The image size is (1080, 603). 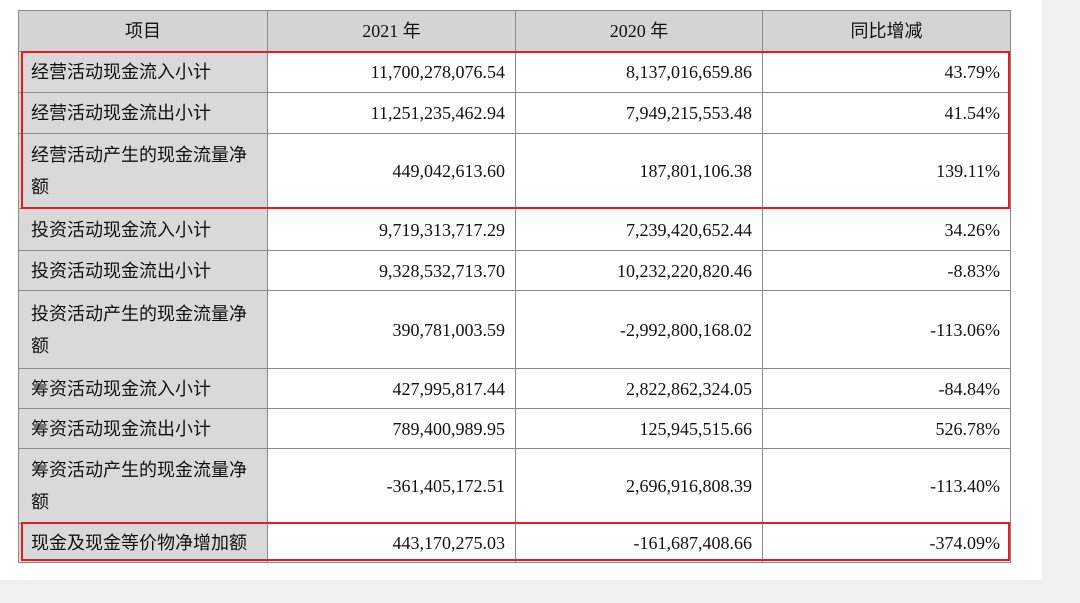 I want to click on value-cell: 125,945,515.66, so click(x=639, y=428).